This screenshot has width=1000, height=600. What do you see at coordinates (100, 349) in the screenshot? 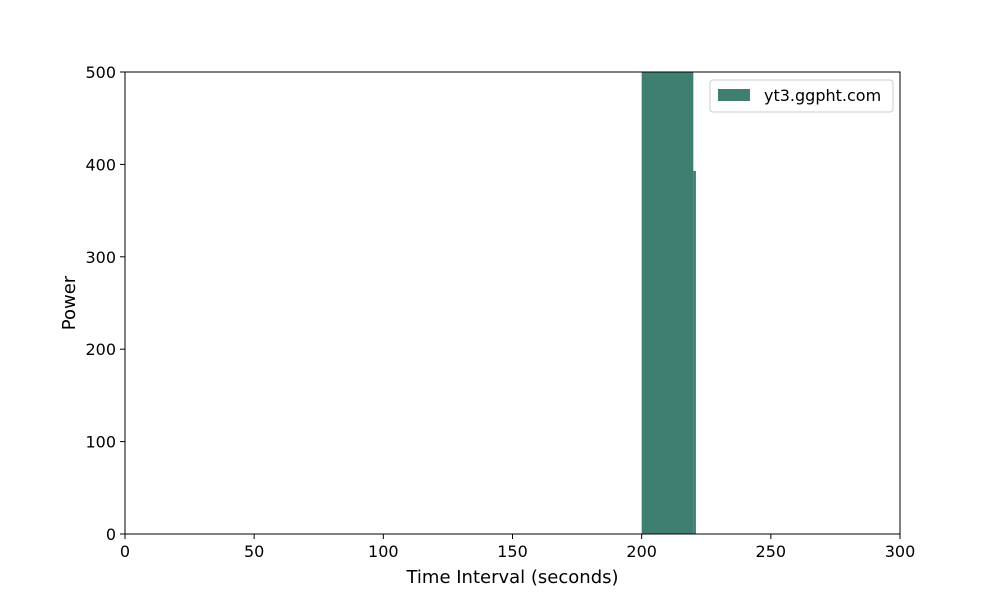
I see `y-tick-label: 200` at bounding box center [100, 349].